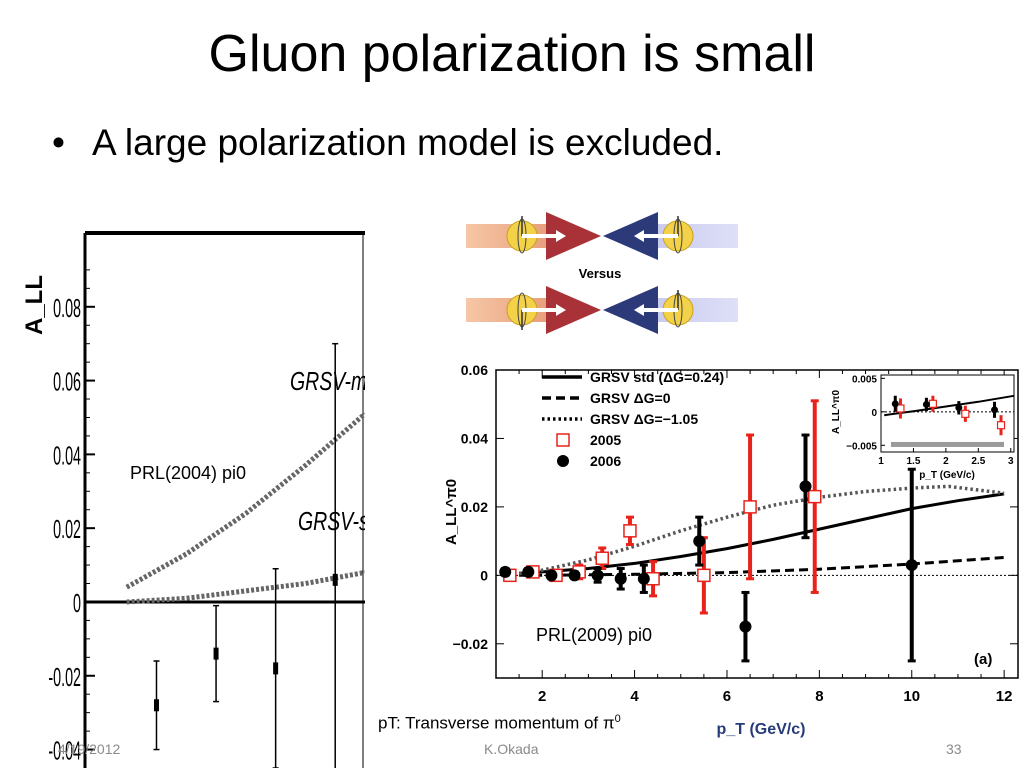  Describe the element at coordinates (67, 308) in the screenshot. I see `left-chart-y-tick-label: 0.08` at that location.